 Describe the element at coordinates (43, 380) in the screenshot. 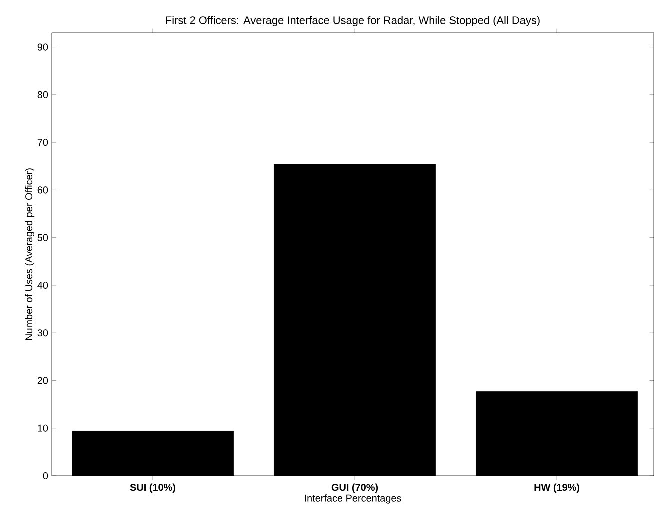

I see `y-tick-label: 20` at that location.